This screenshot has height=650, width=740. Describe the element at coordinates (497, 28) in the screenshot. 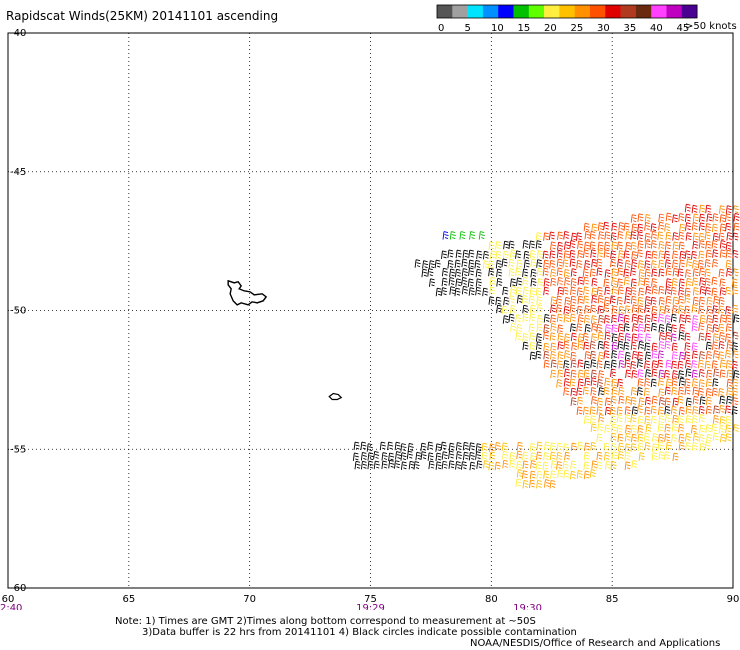

I see `colorbar-label: 10` at that location.